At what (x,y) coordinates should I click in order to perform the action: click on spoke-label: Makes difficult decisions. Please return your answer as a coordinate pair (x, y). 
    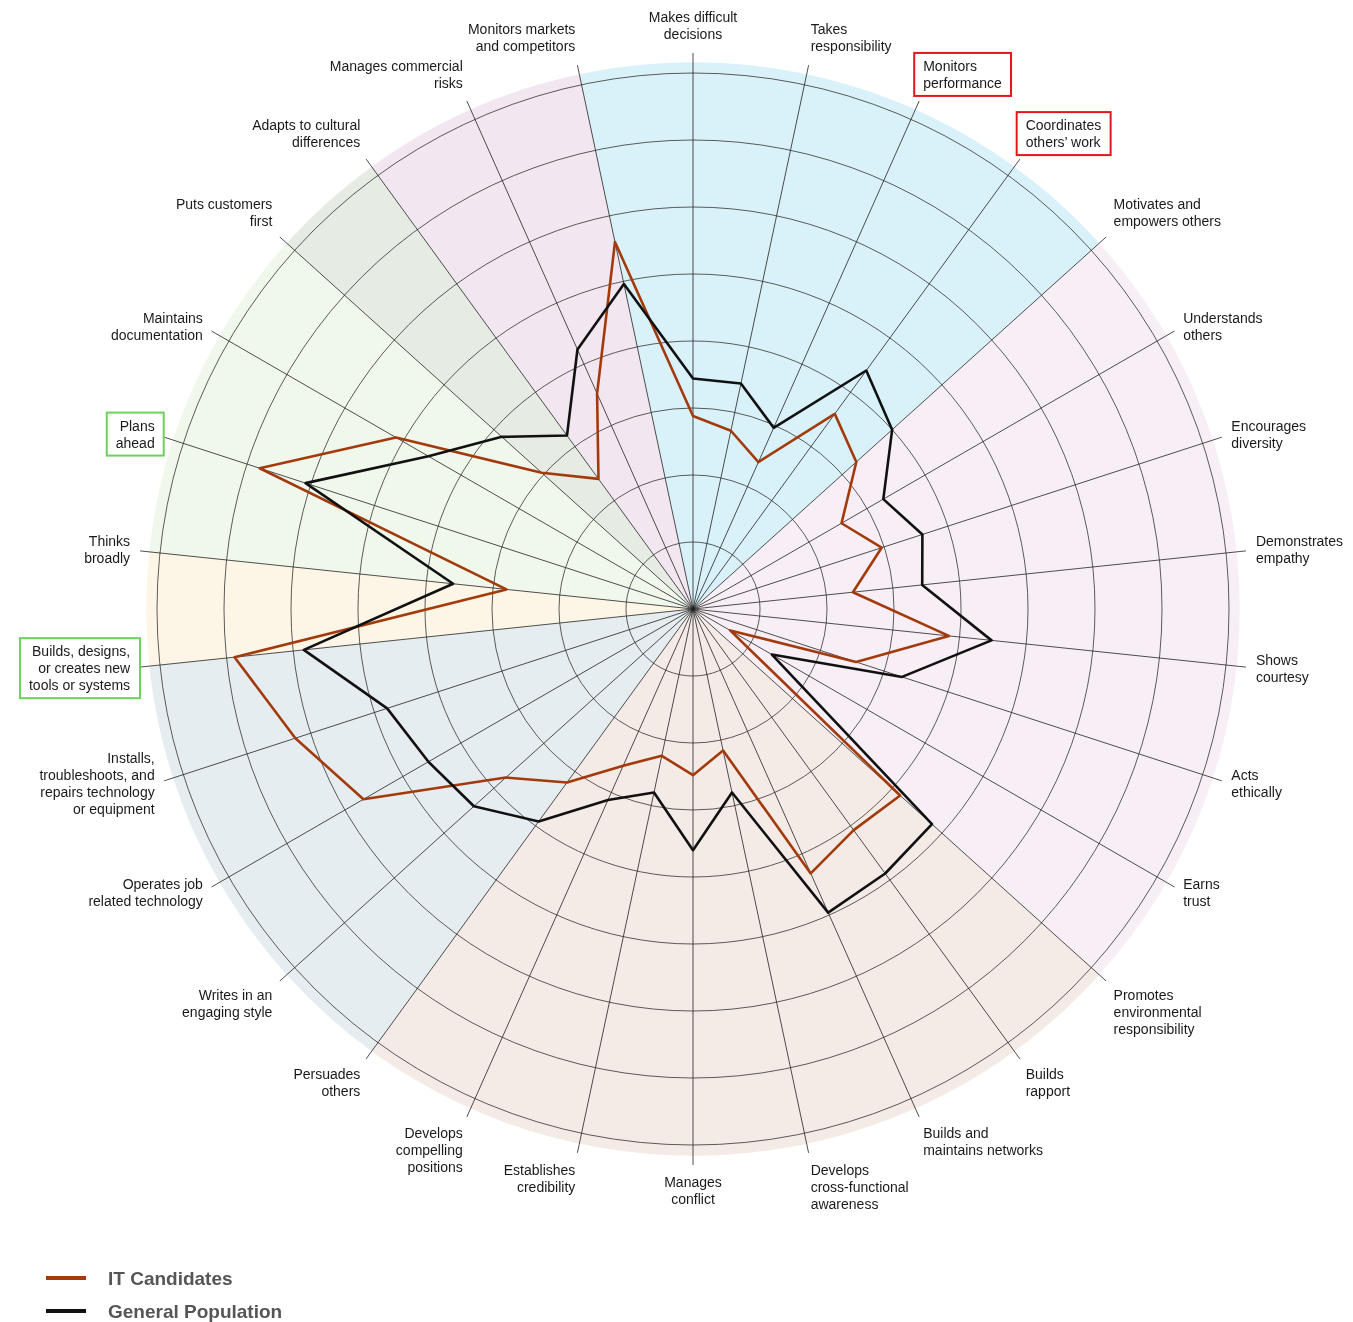
    Looking at the image, I should click on (693, 25).